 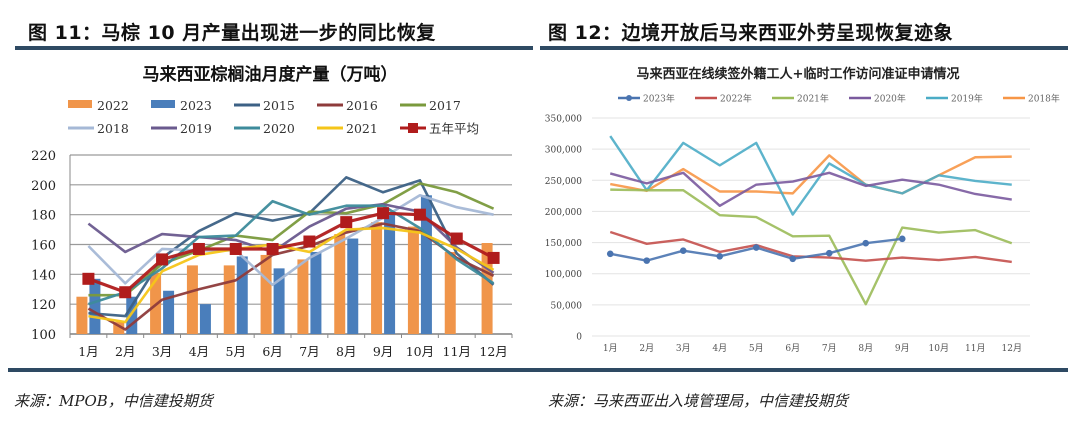 I want to click on legend-item-2021年: 2021年, so click(x=800, y=99).